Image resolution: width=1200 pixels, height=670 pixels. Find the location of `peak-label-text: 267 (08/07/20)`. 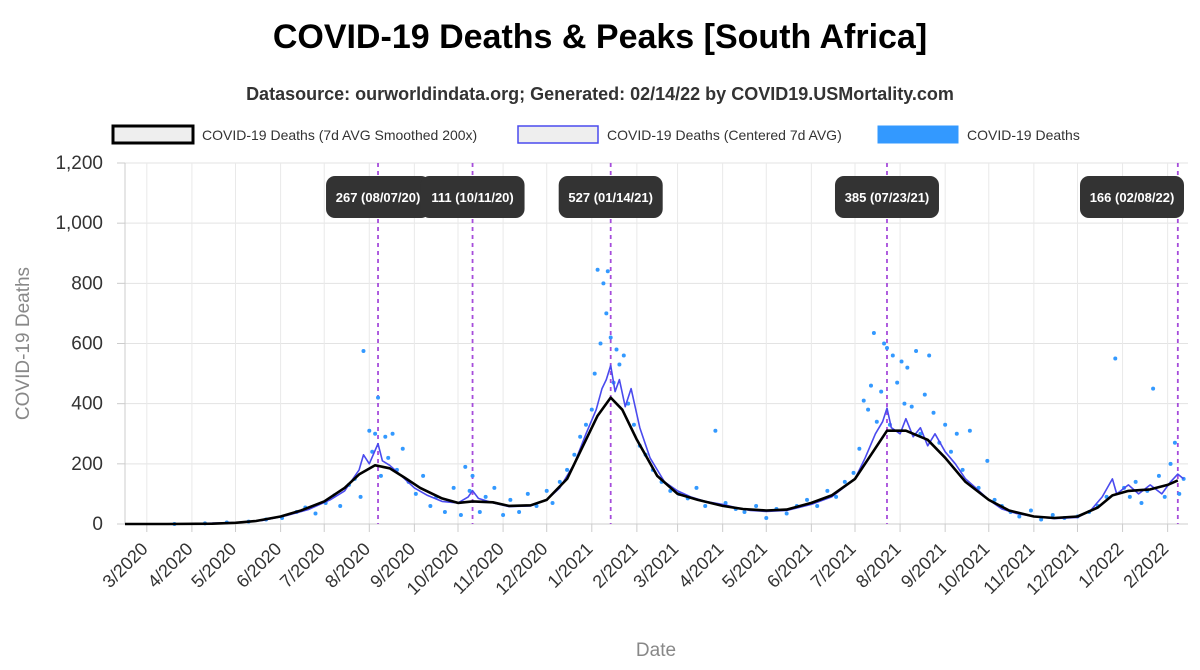

peak-label-text: 267 (08/07/20) is located at coordinates (378, 197).